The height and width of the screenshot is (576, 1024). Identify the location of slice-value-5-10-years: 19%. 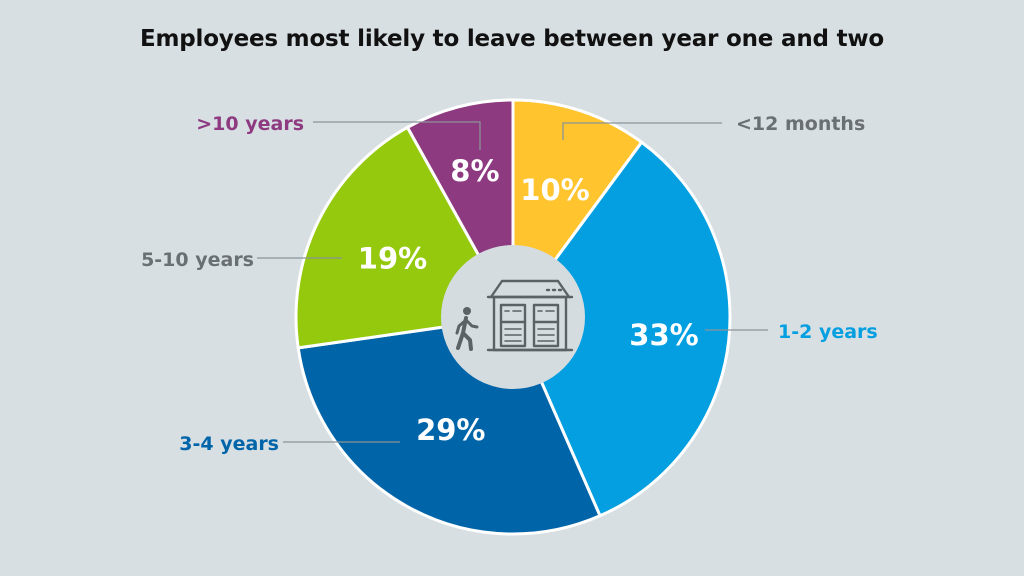
(392, 258).